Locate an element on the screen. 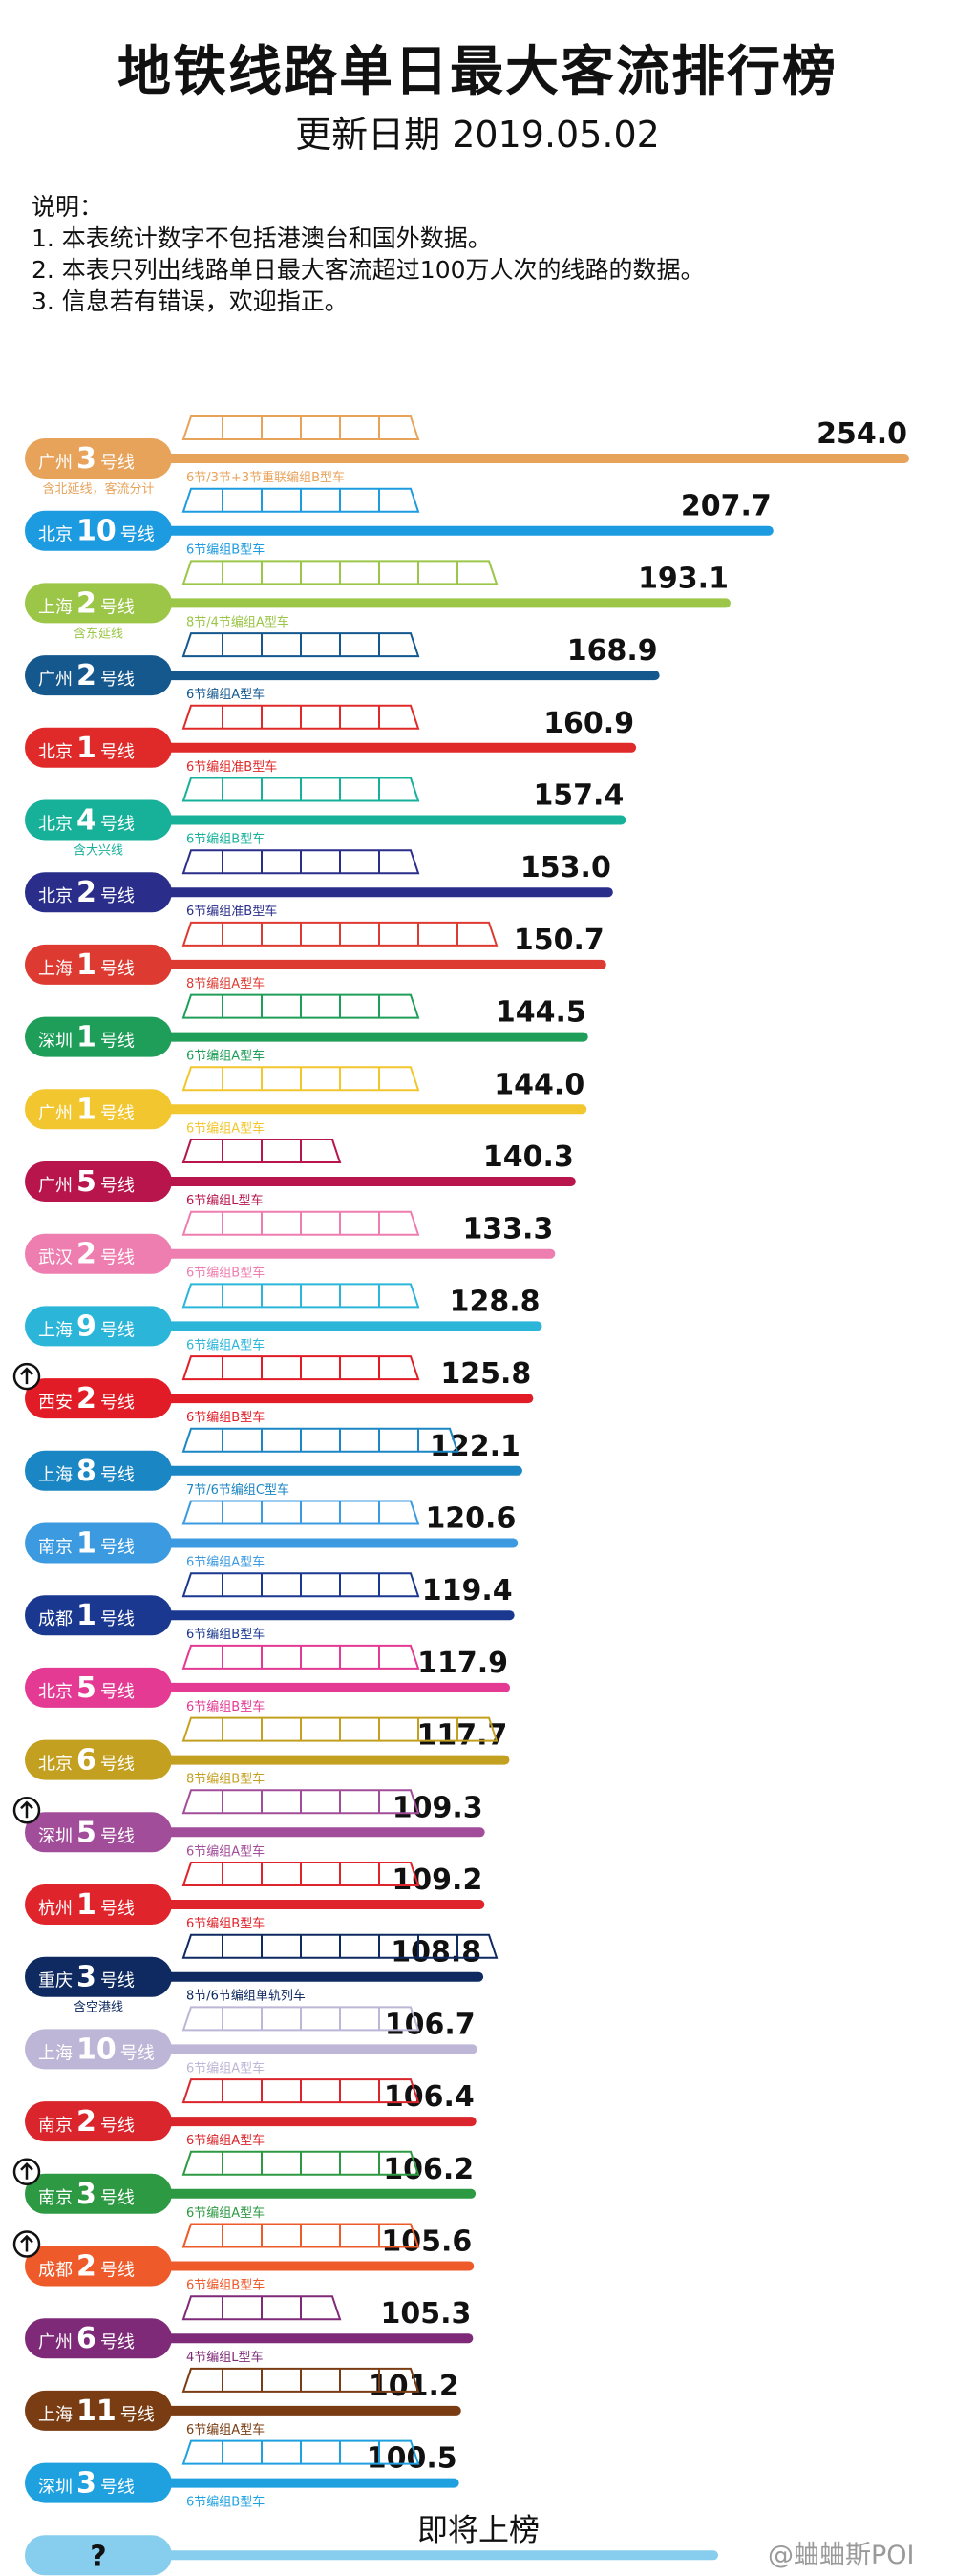 This screenshot has height=2576, width=955. train-description-16: 6节编组A型车 is located at coordinates (225, 1562).